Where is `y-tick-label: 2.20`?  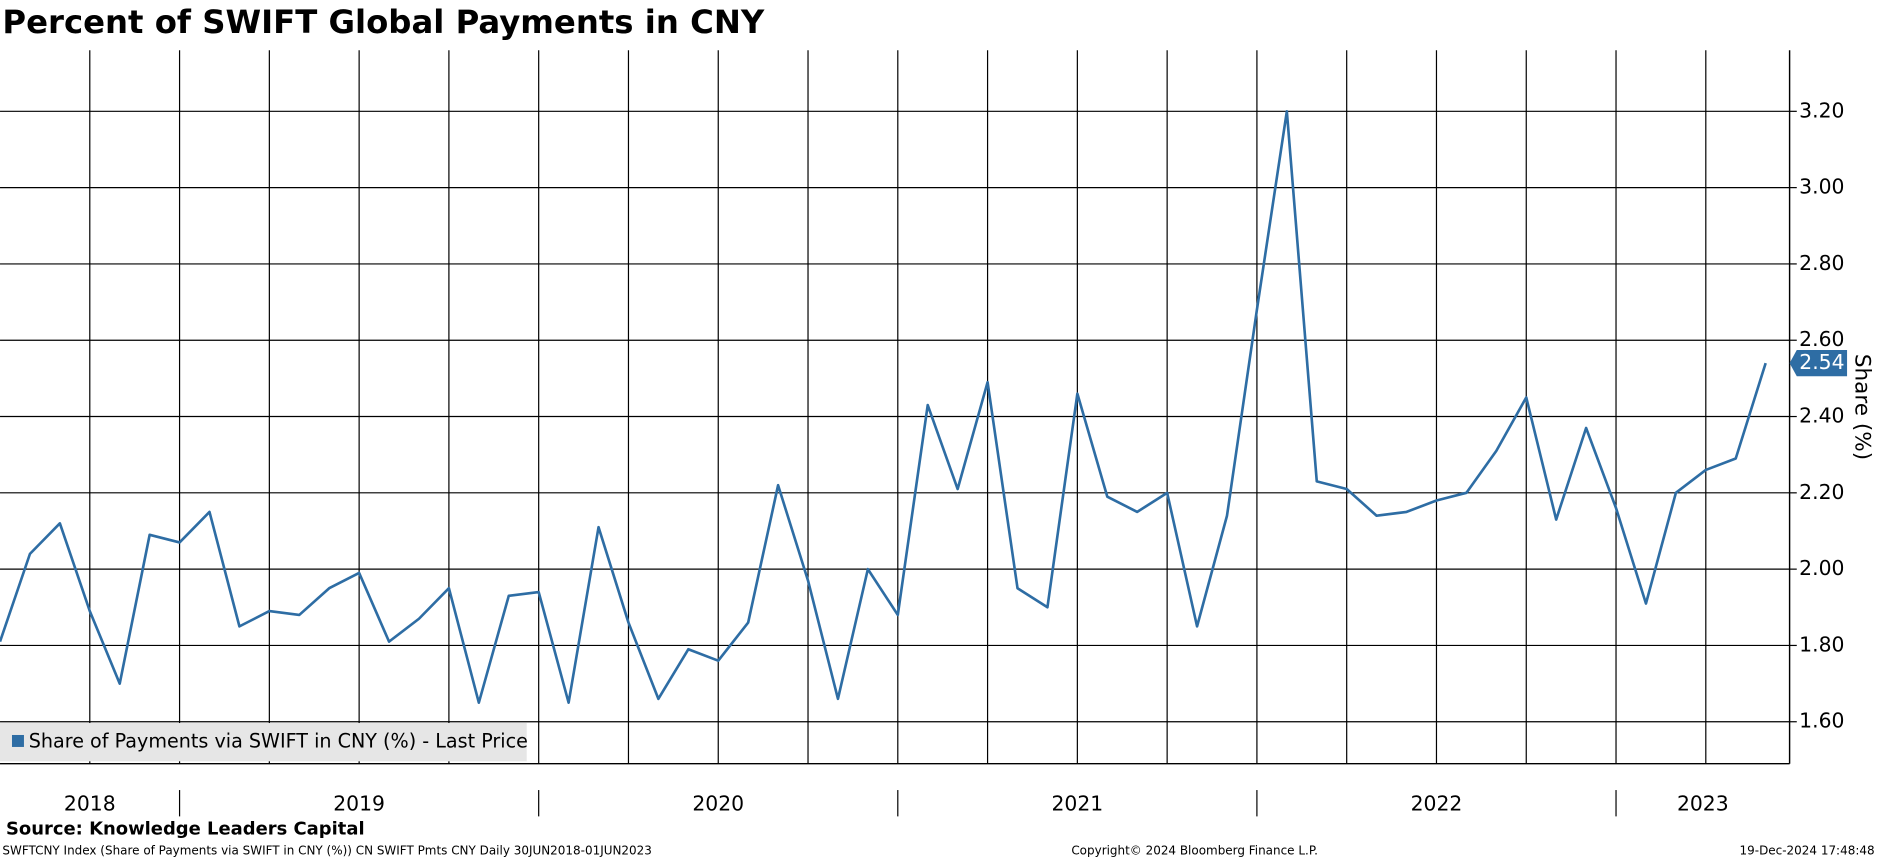 y-tick-label: 2.20 is located at coordinates (1821, 492).